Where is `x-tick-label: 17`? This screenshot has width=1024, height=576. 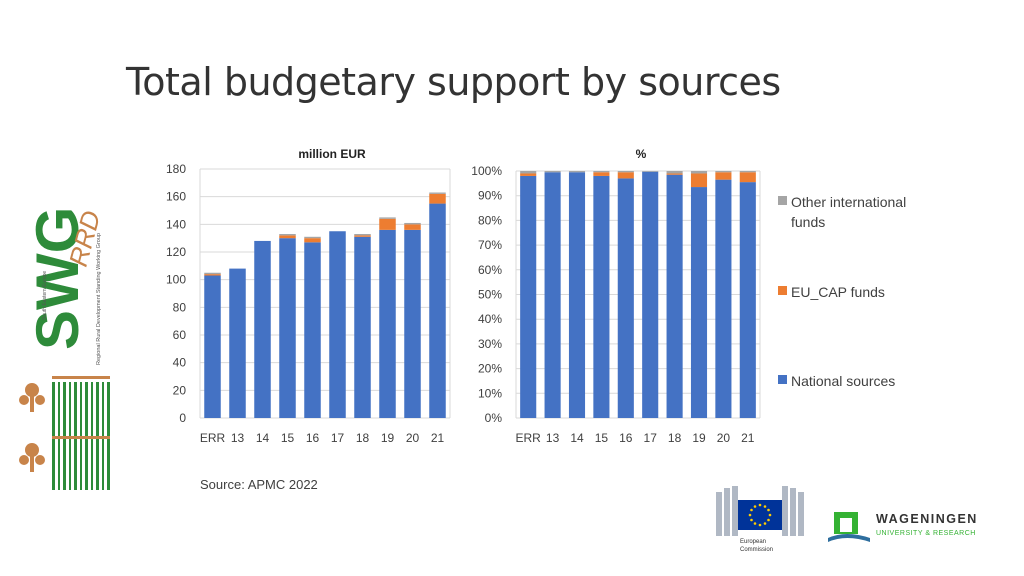 x-tick-label: 17 is located at coordinates (338, 438).